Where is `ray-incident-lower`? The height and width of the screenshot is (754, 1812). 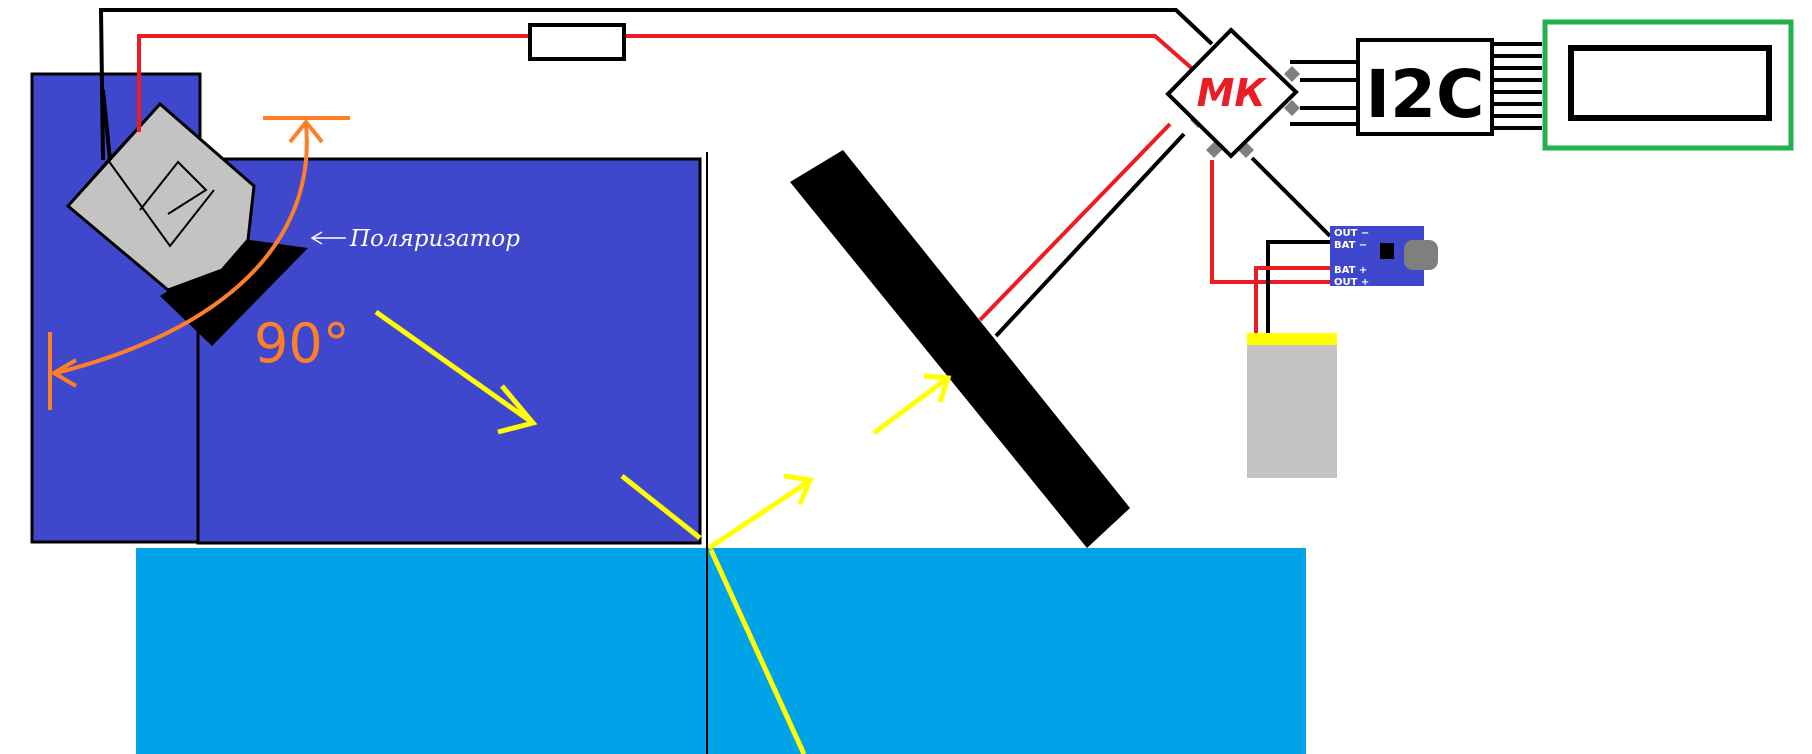 ray-incident-lower is located at coordinates (661, 507).